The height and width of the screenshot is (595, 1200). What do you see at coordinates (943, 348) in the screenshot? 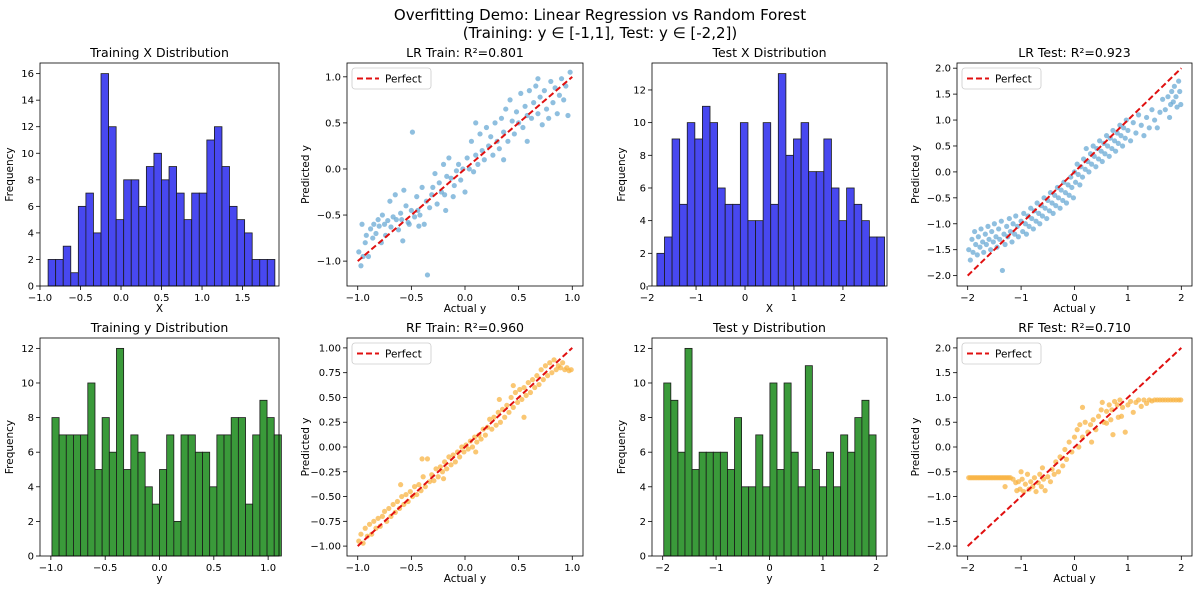
I see `y-tick-label: 2.0` at bounding box center [943, 348].